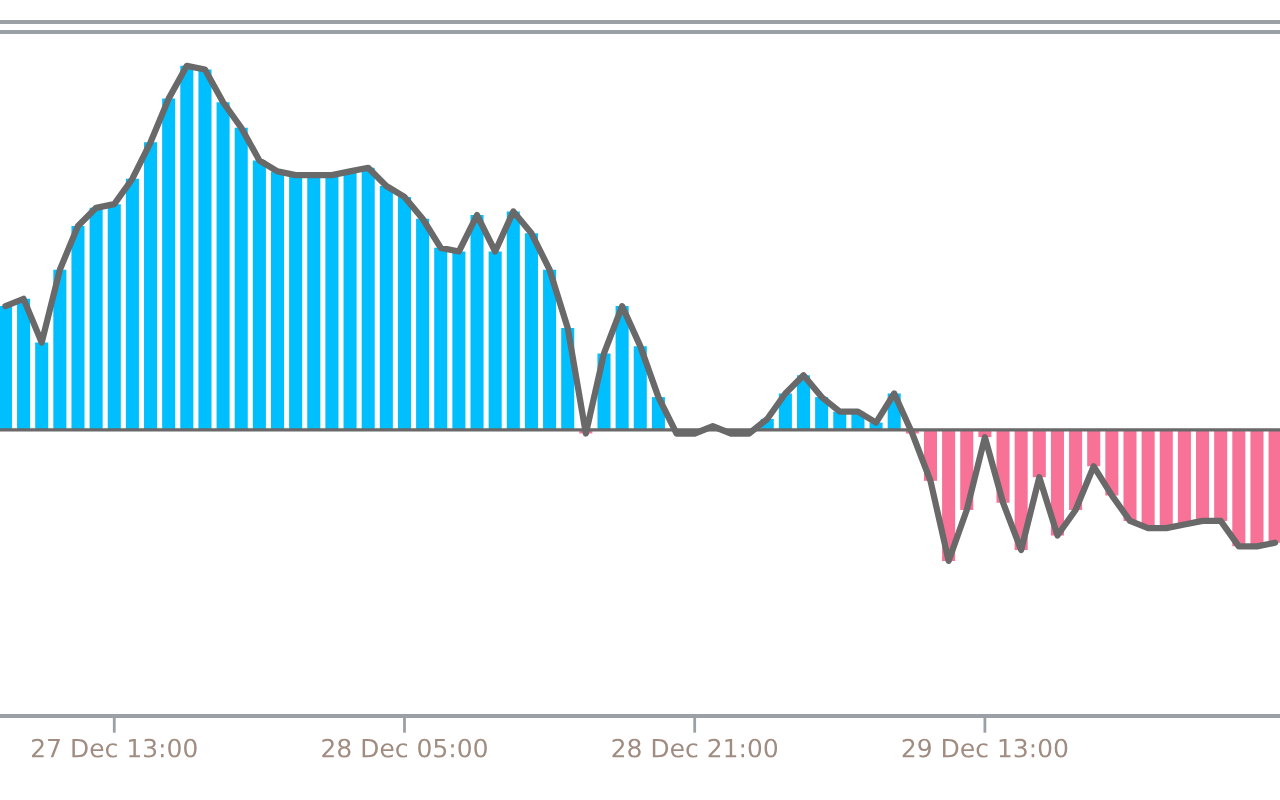 The image size is (1280, 800). Describe the element at coordinates (695, 748) in the screenshot. I see `x-tick-label: 28 Dec 21:00` at that location.